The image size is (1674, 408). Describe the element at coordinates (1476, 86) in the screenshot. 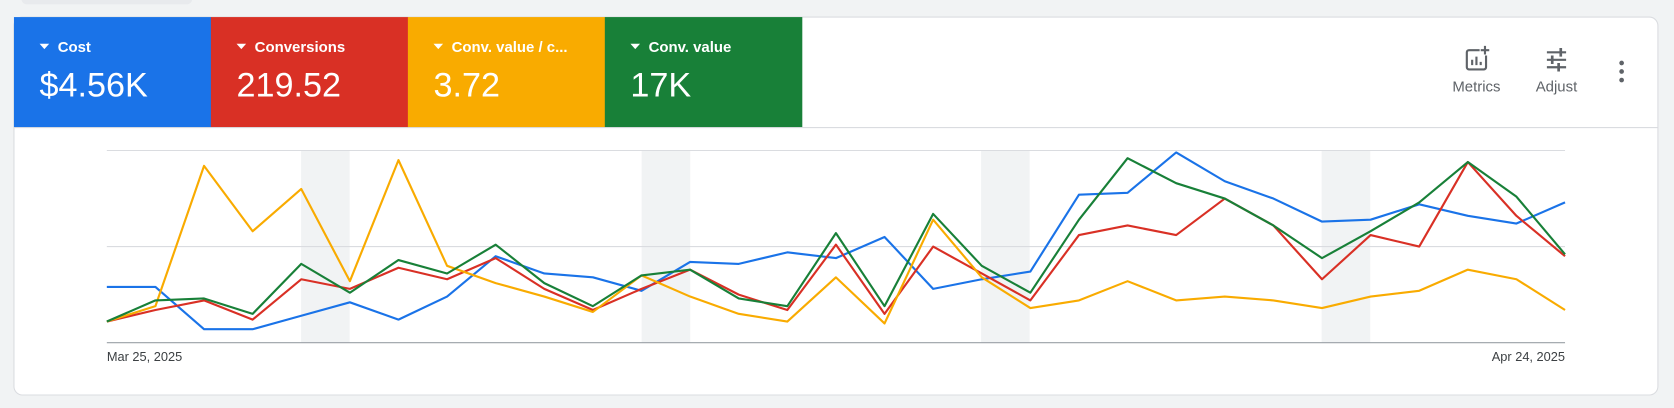

I see `metrics-label: Metrics` at that location.